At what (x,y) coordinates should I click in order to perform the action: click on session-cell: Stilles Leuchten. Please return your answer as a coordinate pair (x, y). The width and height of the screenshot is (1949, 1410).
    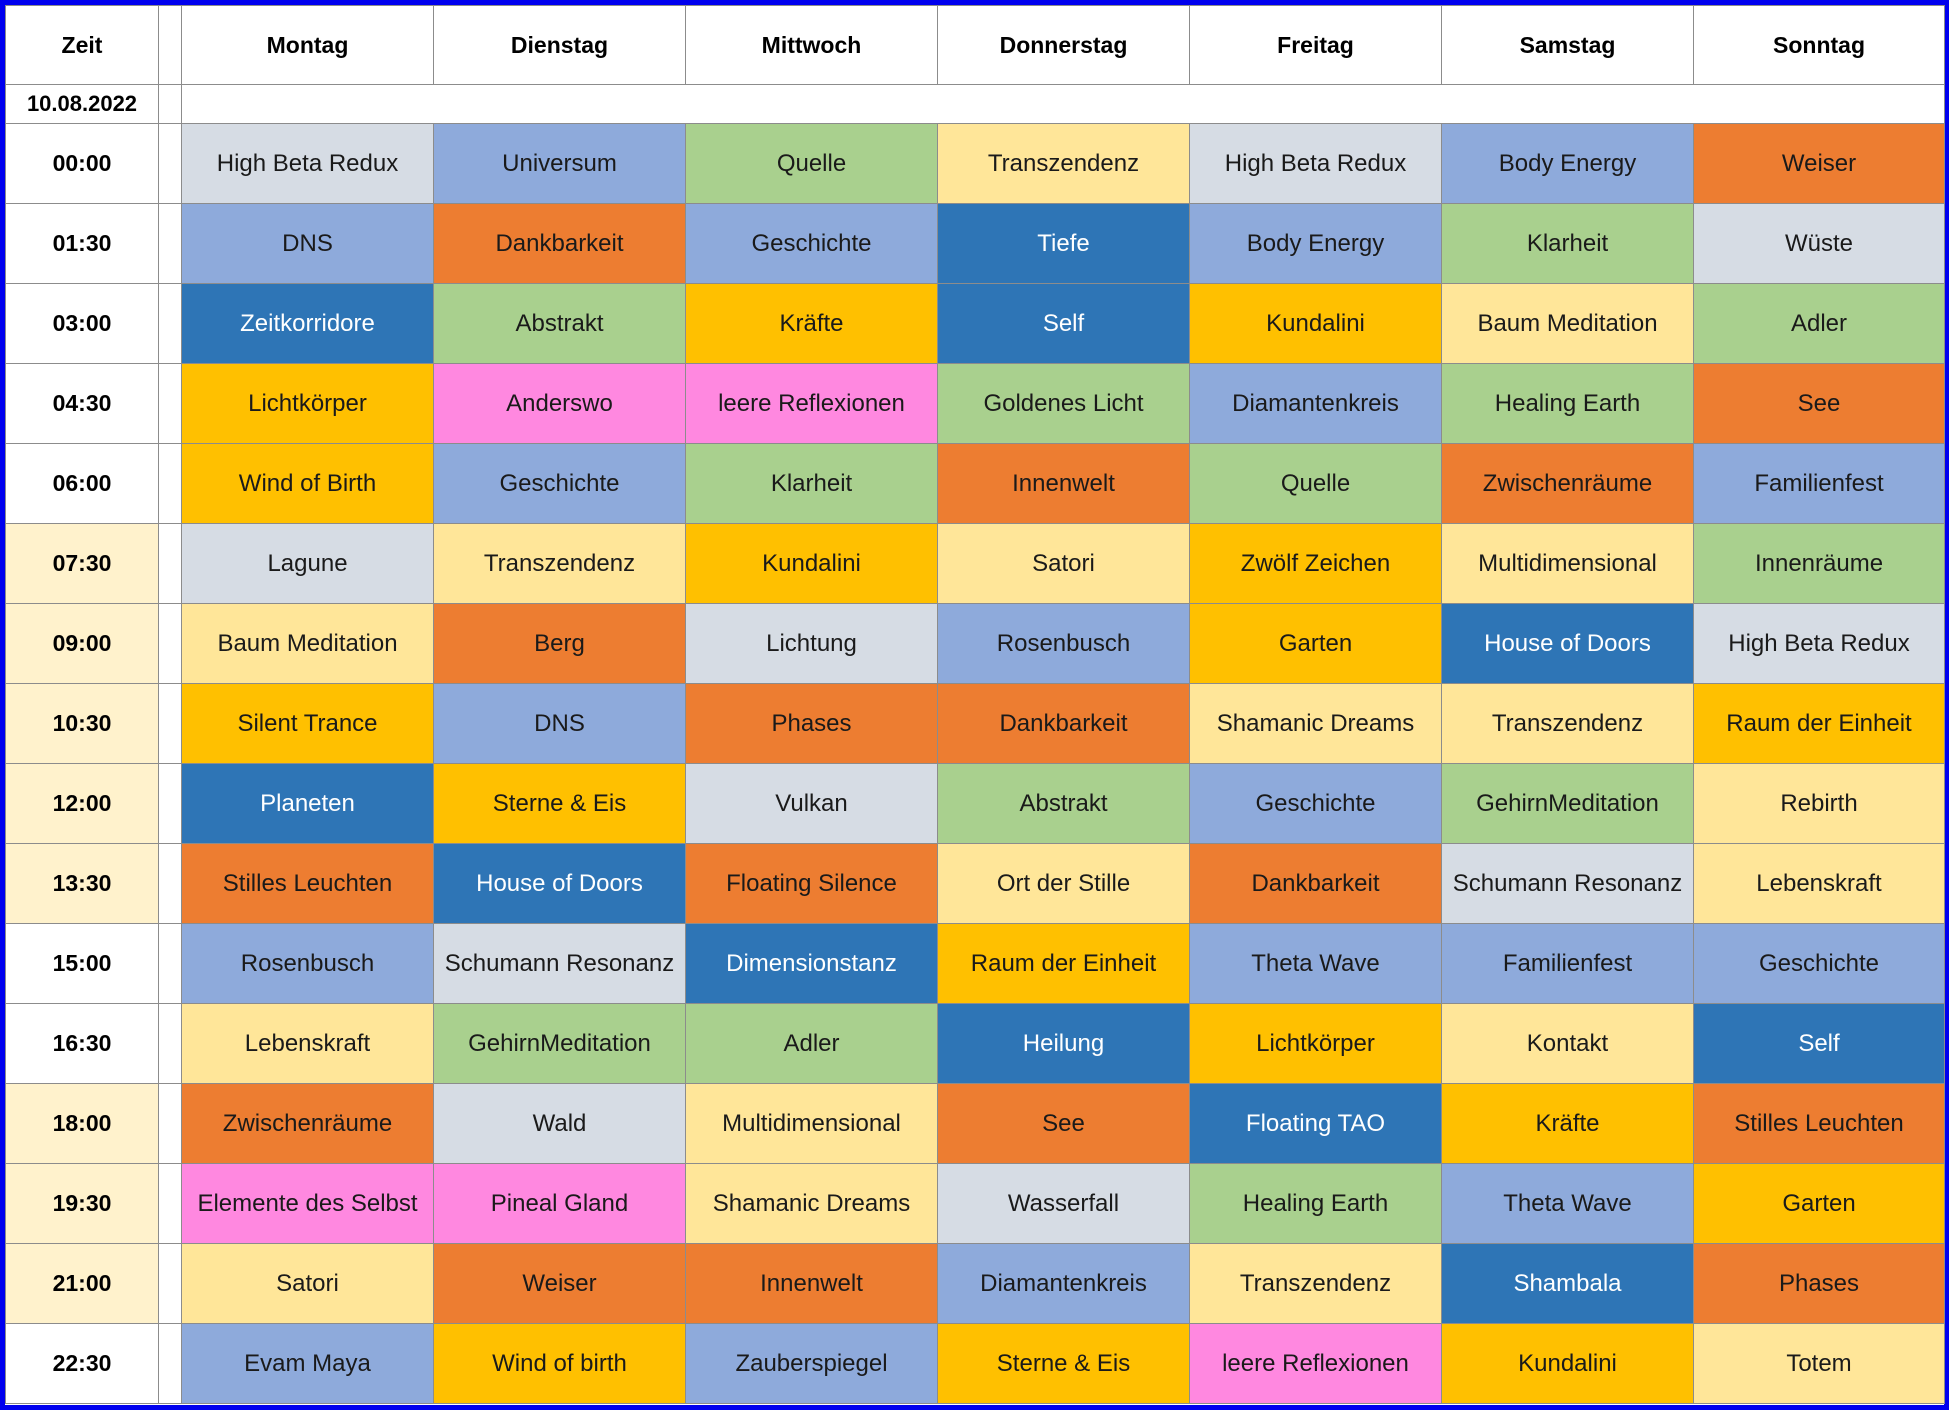
    Looking at the image, I should click on (1819, 1123).